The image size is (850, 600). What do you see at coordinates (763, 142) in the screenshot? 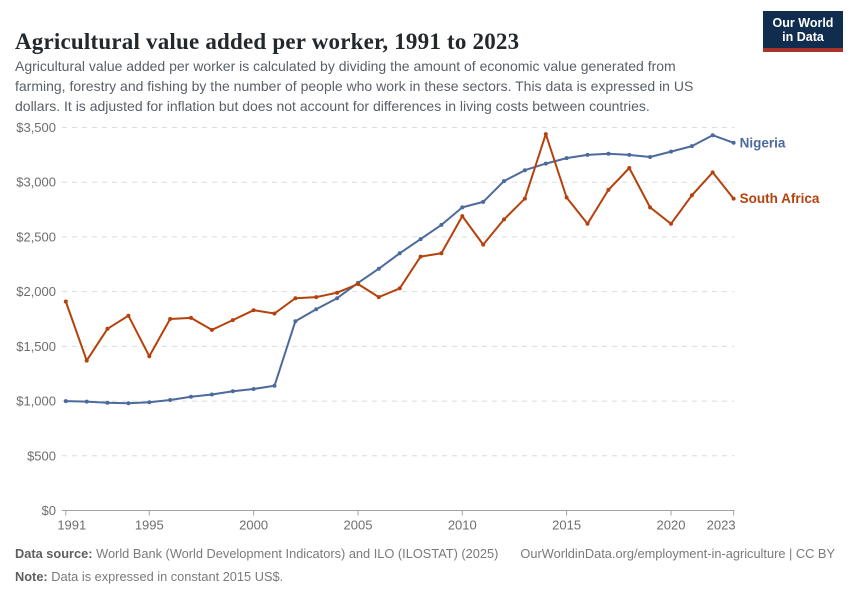
I see `series-label-nigeria: Nigeria` at bounding box center [763, 142].